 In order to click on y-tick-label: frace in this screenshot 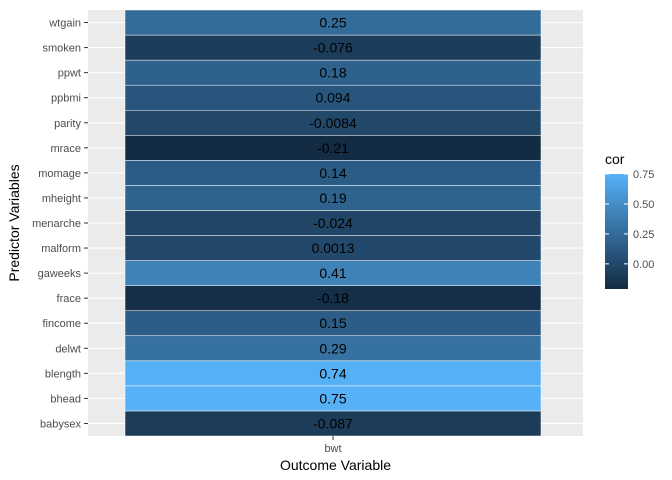, I will do `click(69, 299)`.